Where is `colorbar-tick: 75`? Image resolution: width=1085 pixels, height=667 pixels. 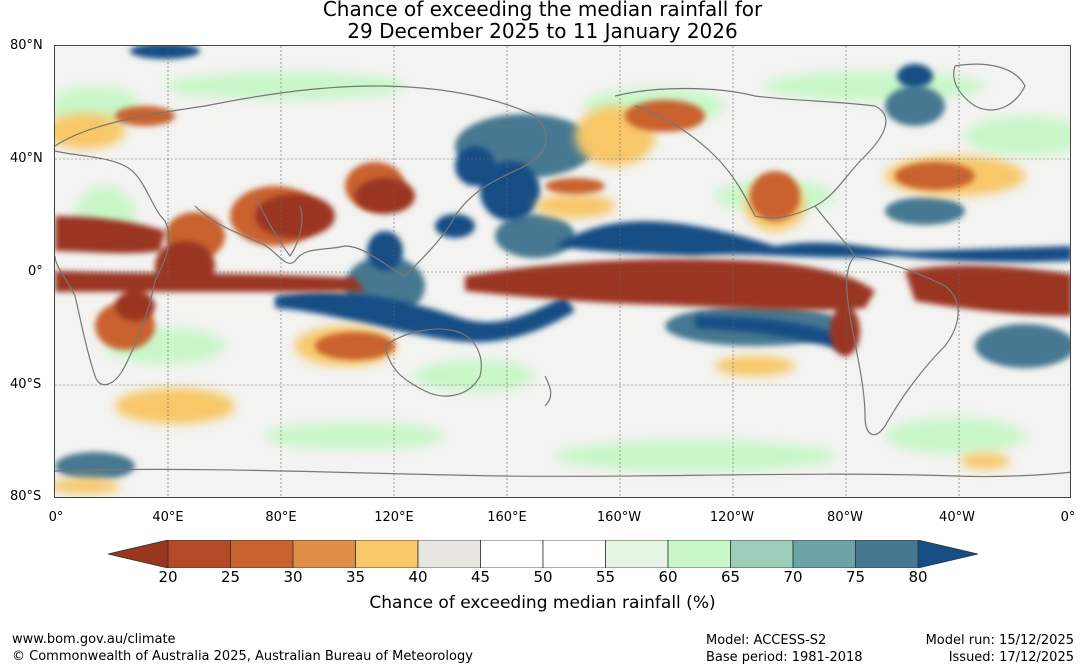 colorbar-tick: 75 is located at coordinates (855, 577).